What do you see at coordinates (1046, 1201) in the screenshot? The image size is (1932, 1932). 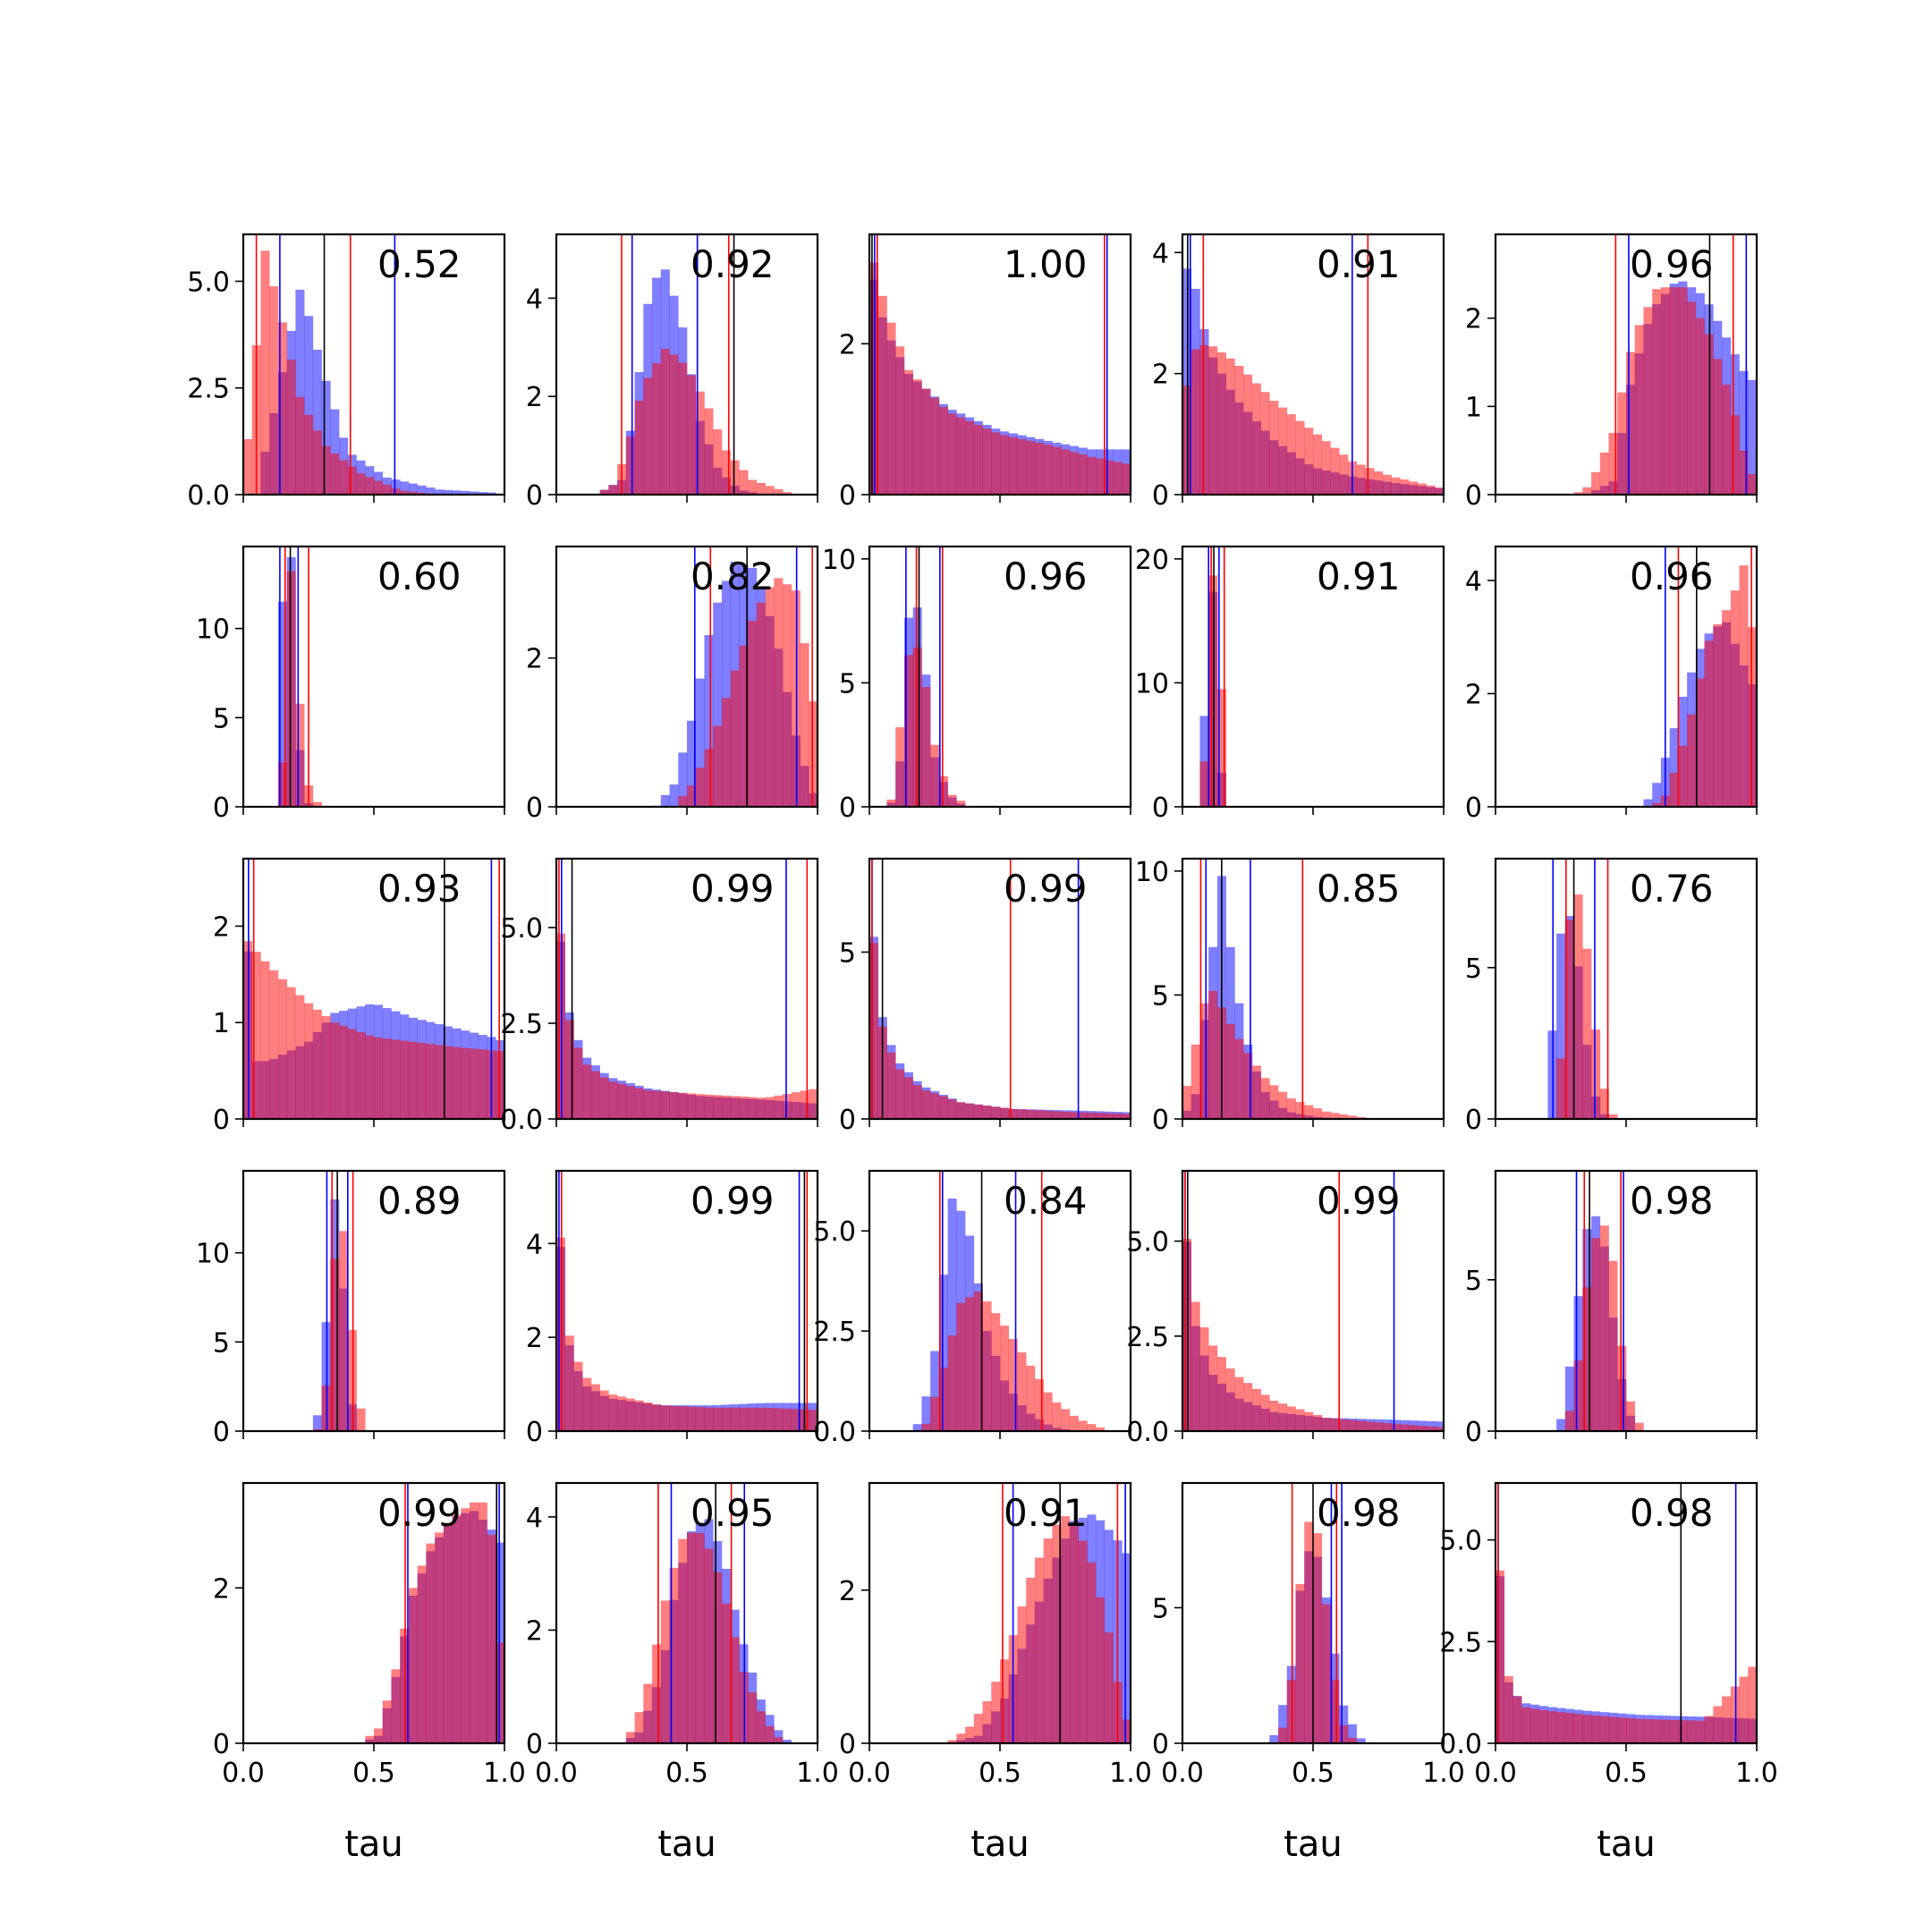 I see `panel-value-label: 0.84` at bounding box center [1046, 1201].